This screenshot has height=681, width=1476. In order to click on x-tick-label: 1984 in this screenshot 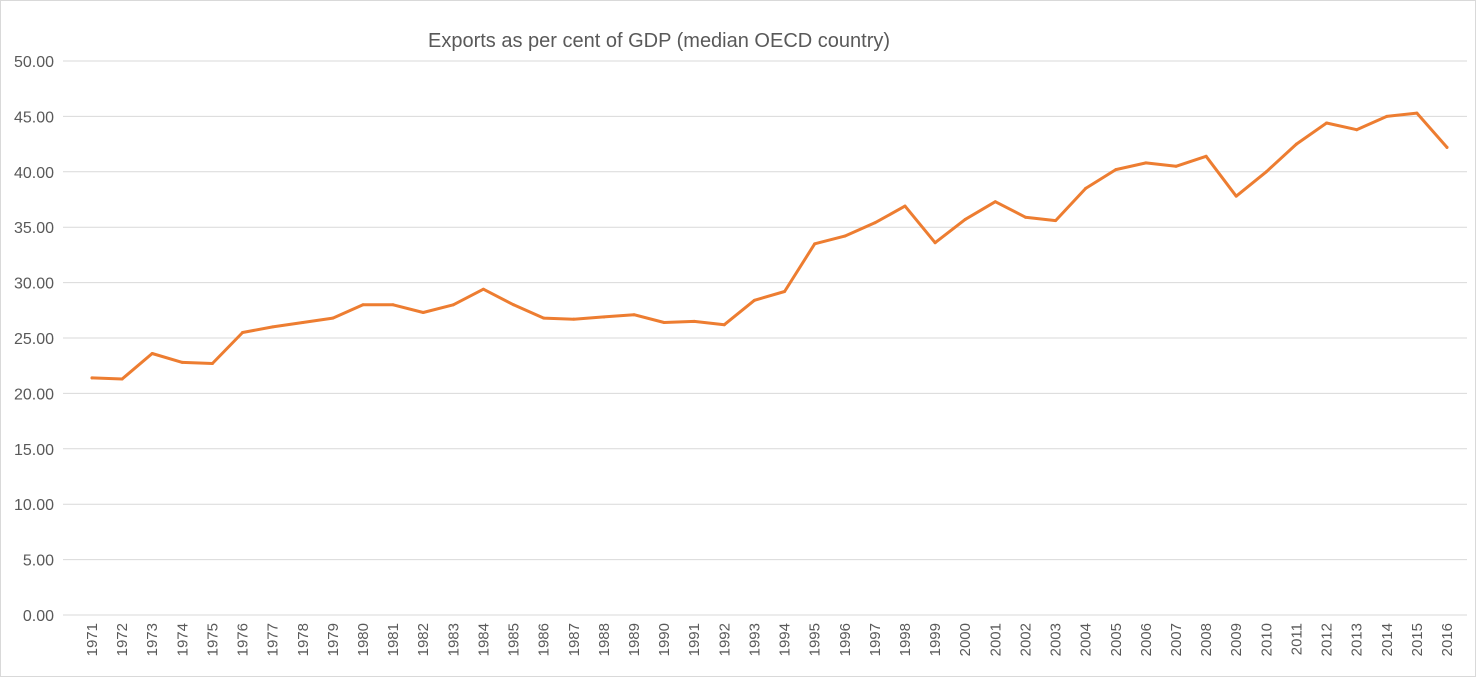, I will do `click(483, 639)`.